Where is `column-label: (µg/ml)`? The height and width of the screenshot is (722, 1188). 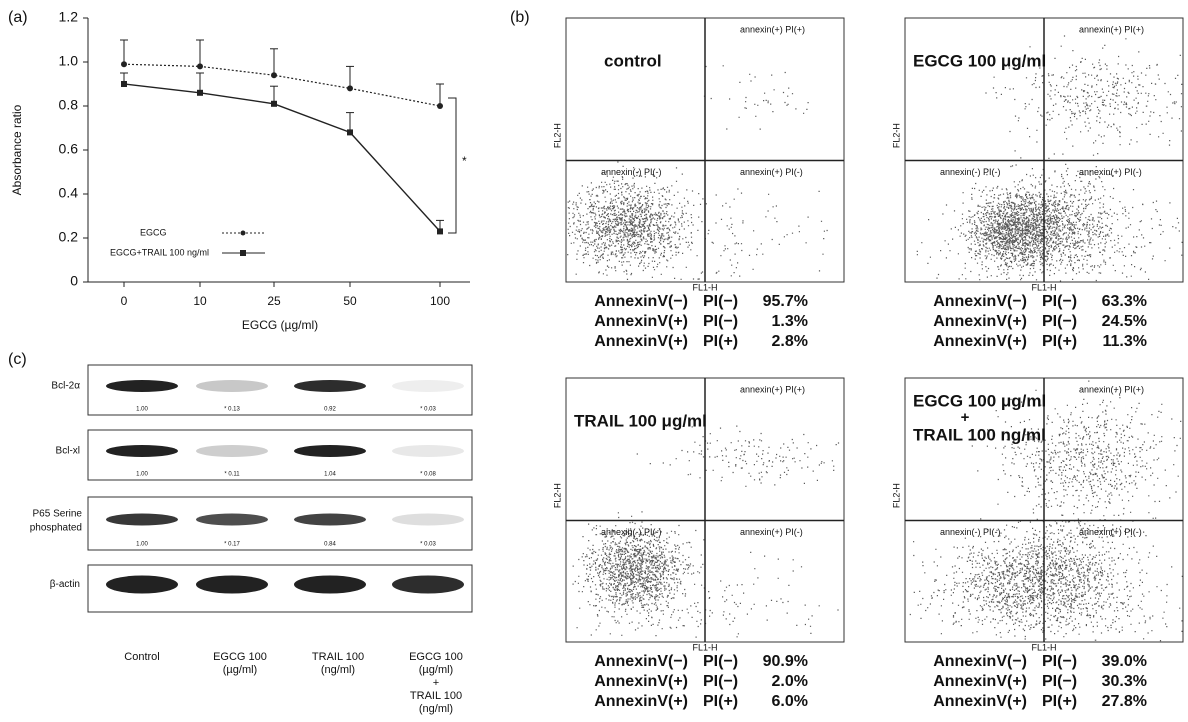 column-label: (µg/ml) is located at coordinates (436, 670).